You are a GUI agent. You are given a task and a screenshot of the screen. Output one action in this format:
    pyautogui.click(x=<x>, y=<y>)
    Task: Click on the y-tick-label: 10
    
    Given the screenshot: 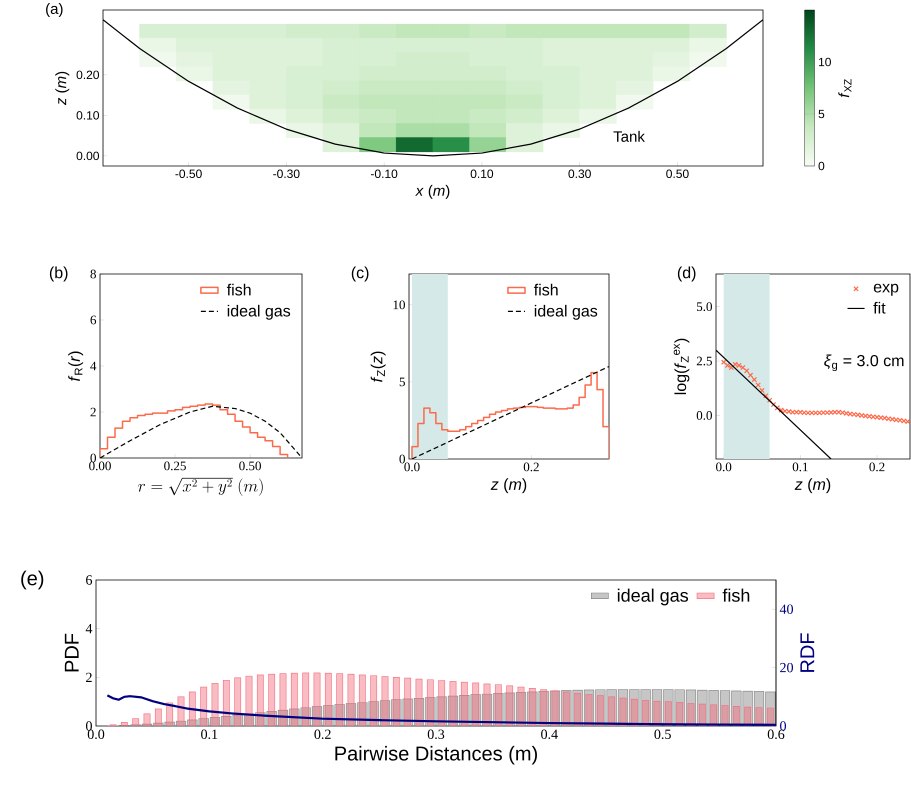 What is the action you would take?
    pyautogui.click(x=399, y=305)
    